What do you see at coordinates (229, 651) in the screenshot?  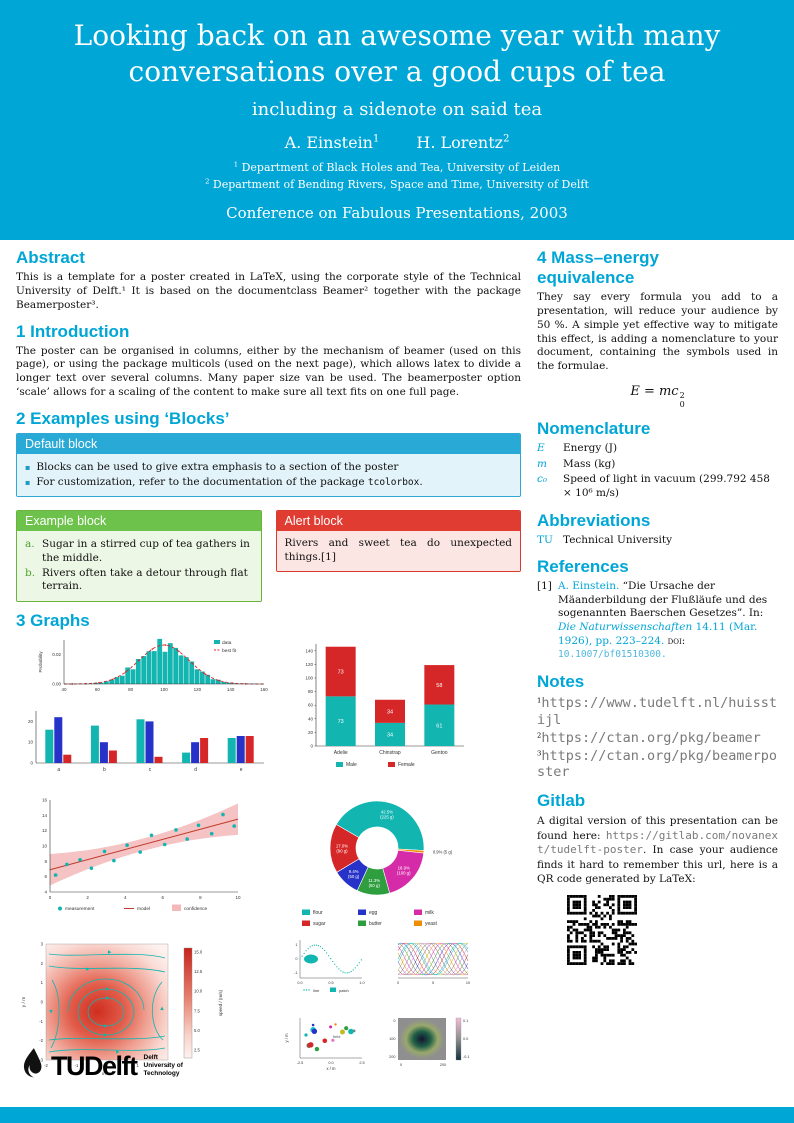 I see `svg-text: best fit` at bounding box center [229, 651].